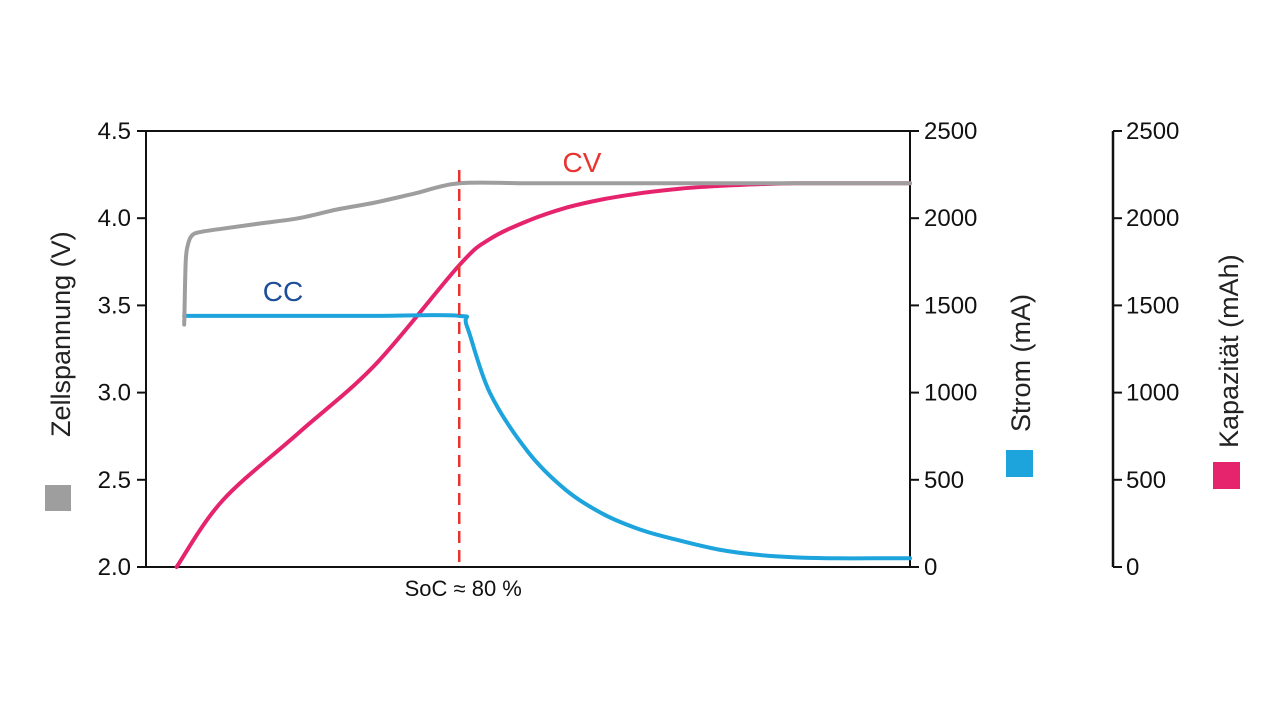 The image size is (1280, 721). What do you see at coordinates (283, 291) in the screenshot?
I see `cc-annotation: CC` at bounding box center [283, 291].